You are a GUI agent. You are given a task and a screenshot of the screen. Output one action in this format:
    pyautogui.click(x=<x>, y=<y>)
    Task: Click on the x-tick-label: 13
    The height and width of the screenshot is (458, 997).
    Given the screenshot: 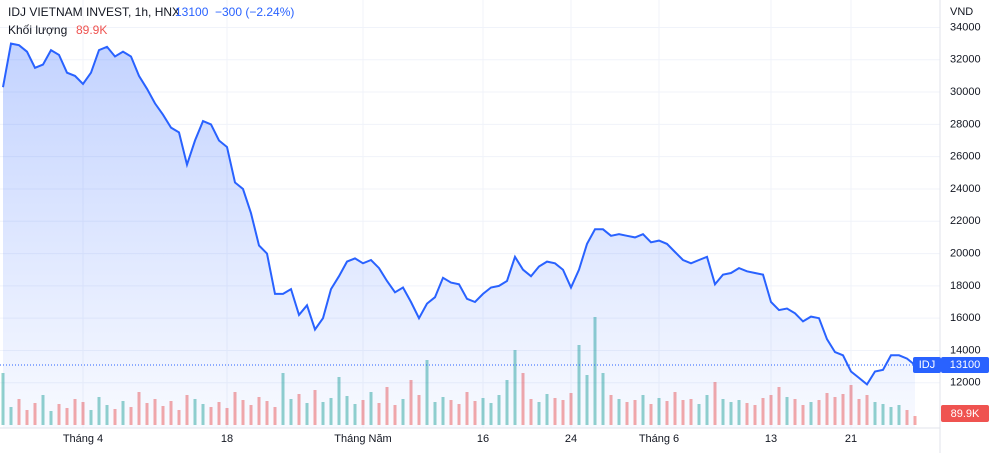 What is the action you would take?
    pyautogui.click(x=771, y=439)
    